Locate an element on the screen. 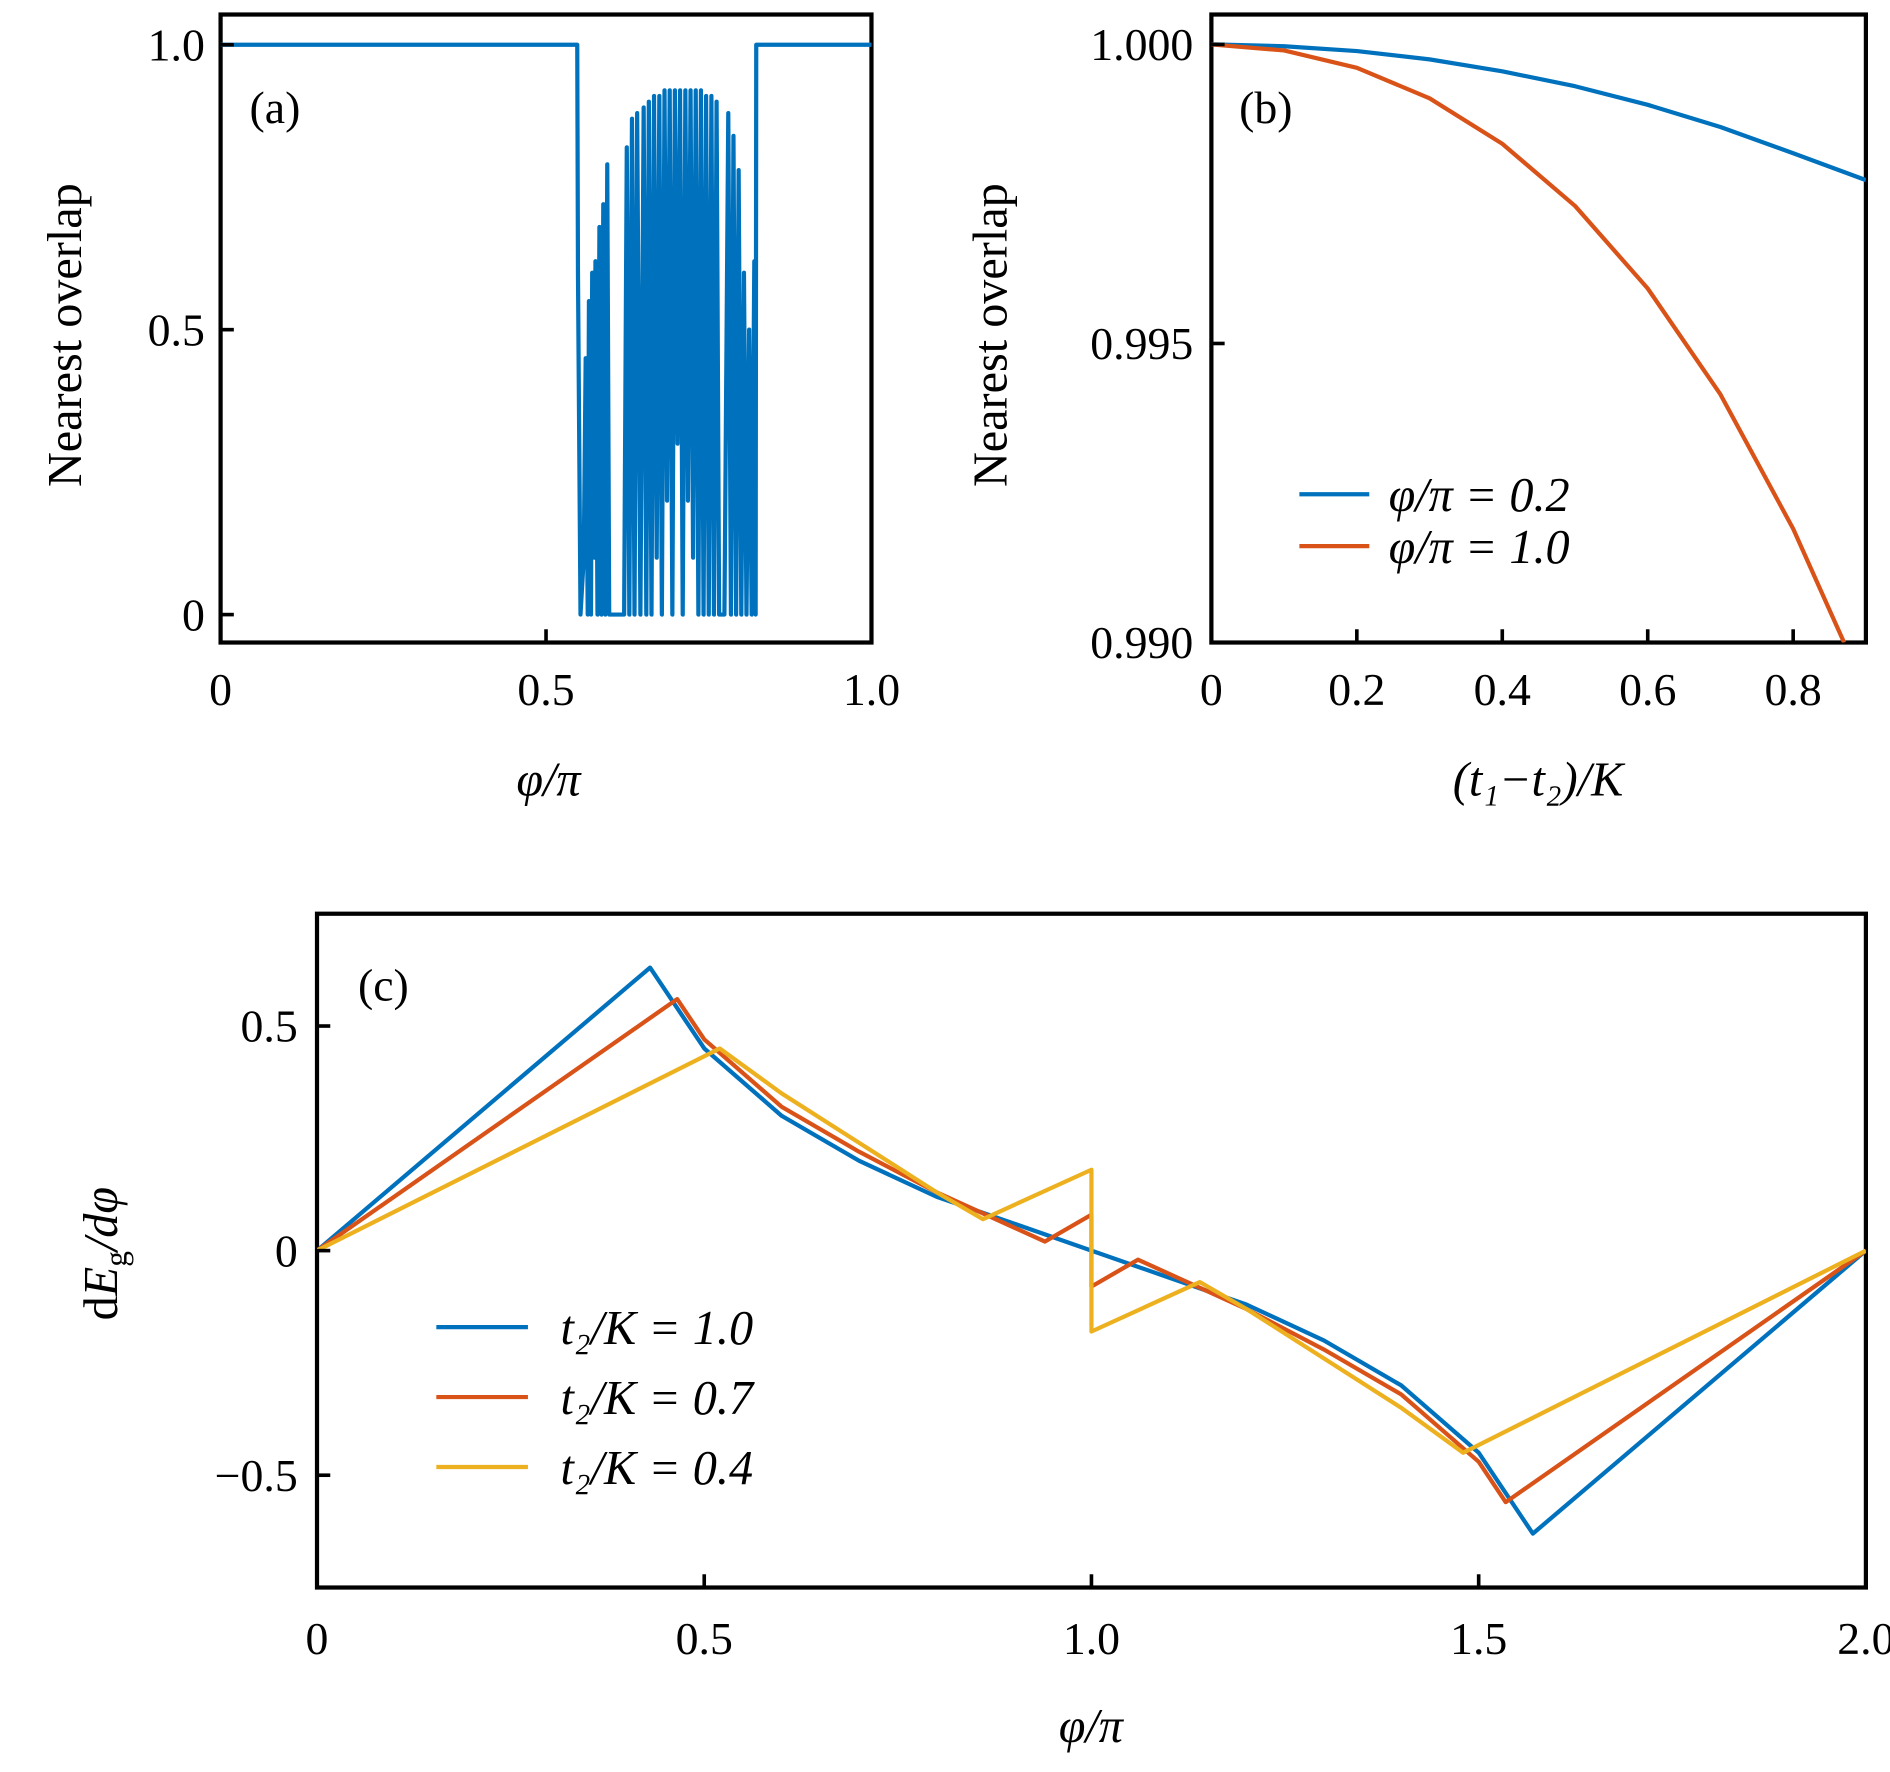 This screenshot has height=1772, width=1890. legend-label-t2-1.0: t₂/K = 1.0 is located at coordinates (656, 1328).